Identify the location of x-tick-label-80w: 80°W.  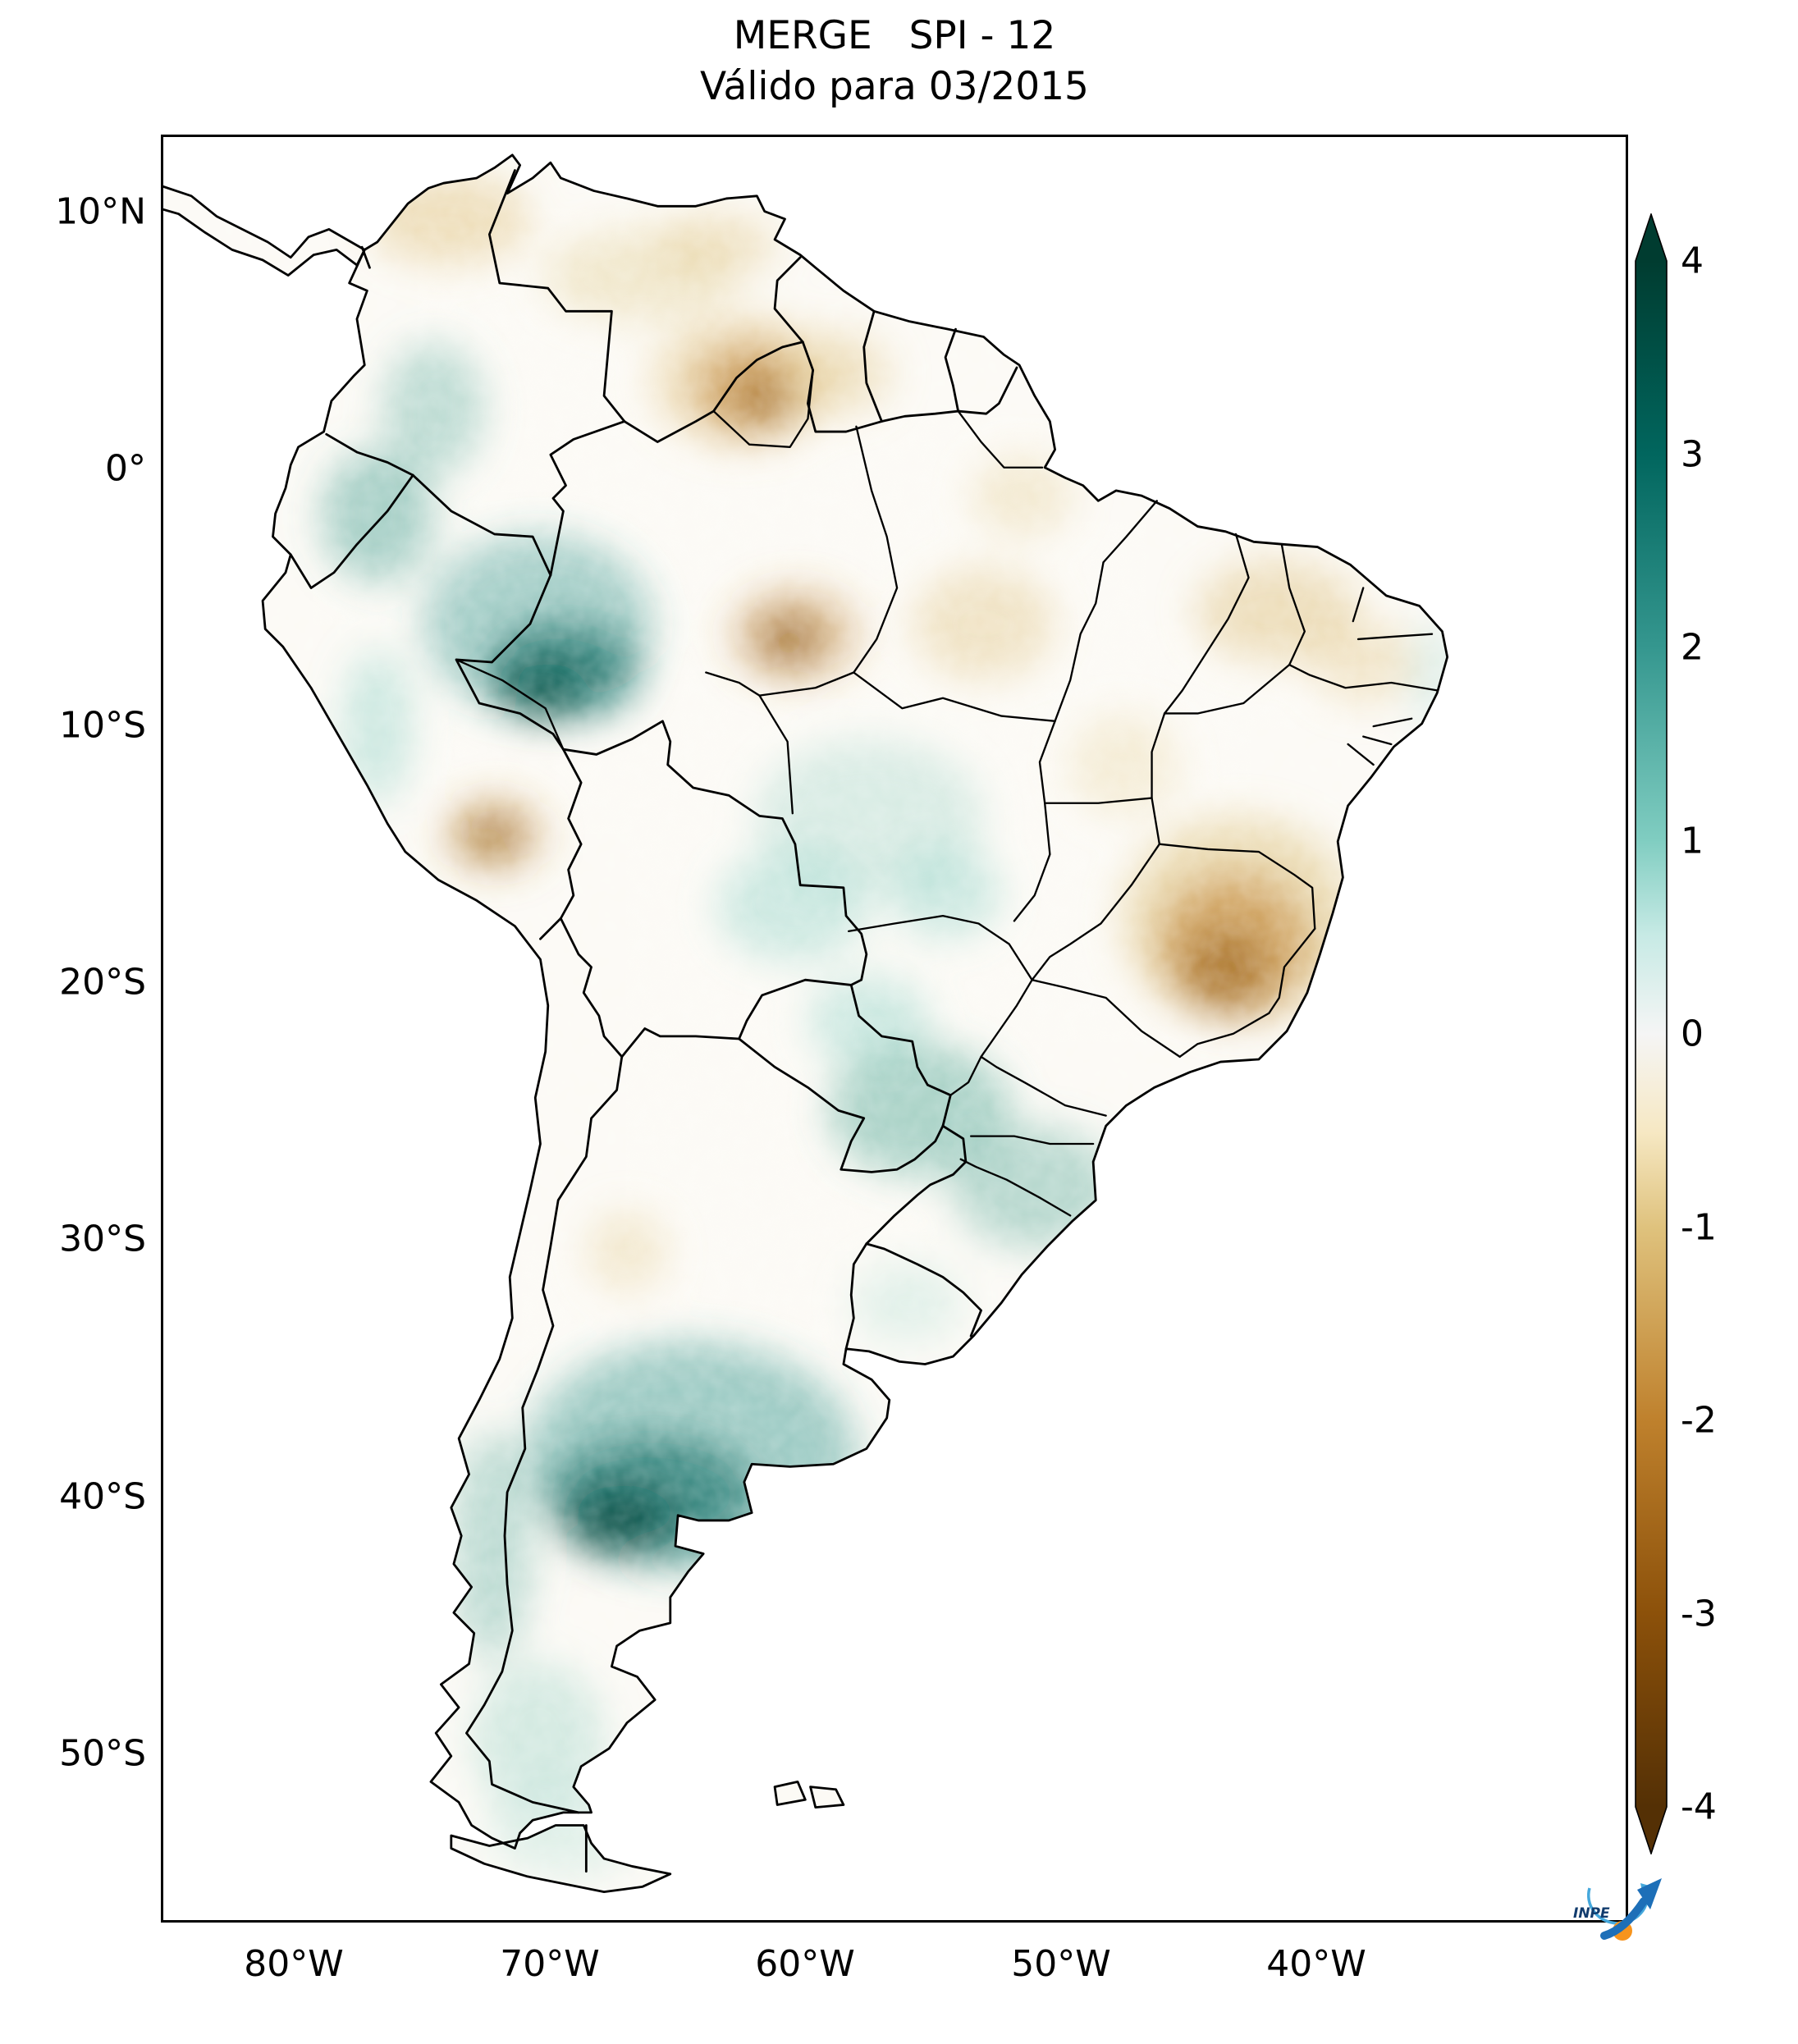
(294, 1964).